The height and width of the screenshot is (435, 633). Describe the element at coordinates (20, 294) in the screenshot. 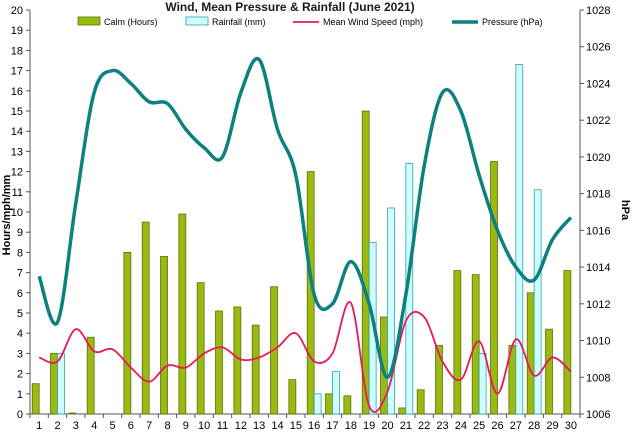

I see `y-tick-label-left: 6` at that location.